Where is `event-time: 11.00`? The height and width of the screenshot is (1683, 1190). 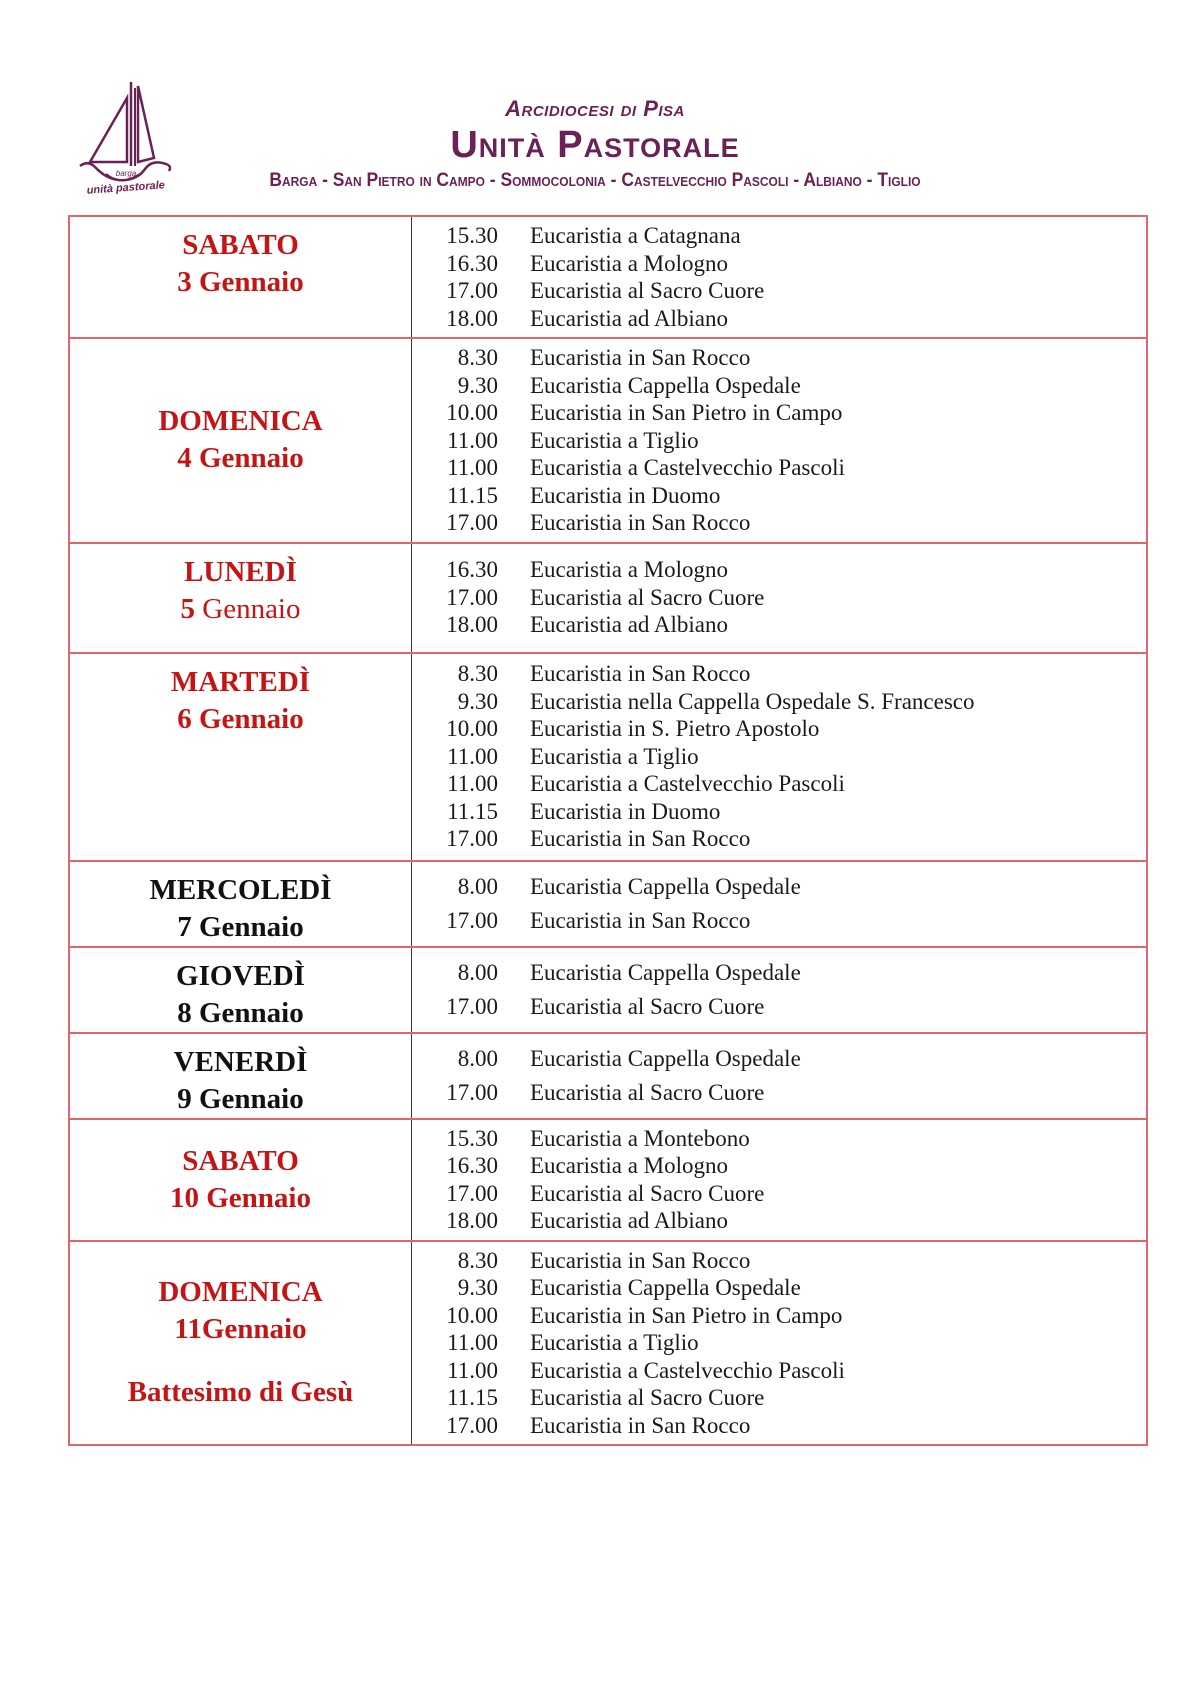
event-time: 11.00 is located at coordinates (472, 756).